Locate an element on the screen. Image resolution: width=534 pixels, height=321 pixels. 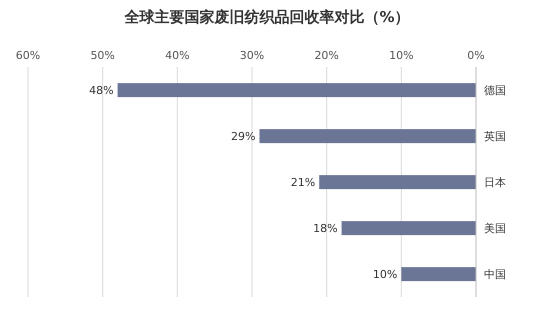
y-tick-label: 日本 is located at coordinates (495, 182).